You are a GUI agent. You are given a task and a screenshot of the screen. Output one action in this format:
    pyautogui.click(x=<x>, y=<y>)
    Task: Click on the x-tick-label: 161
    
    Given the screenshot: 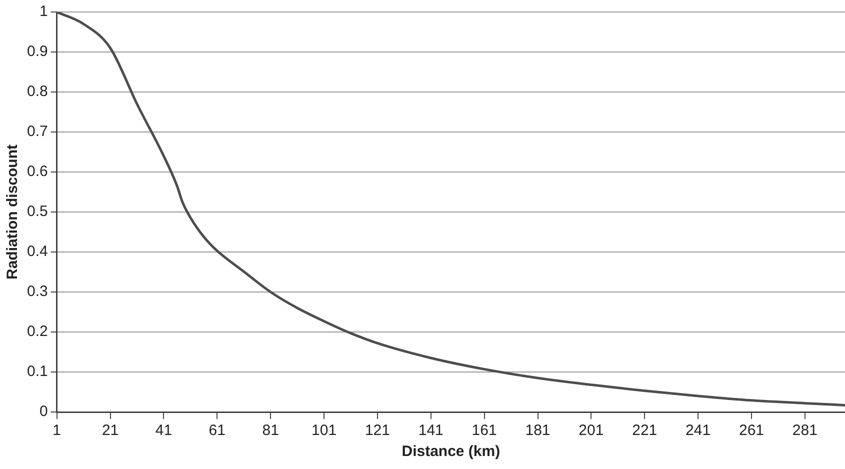 What is the action you would take?
    pyautogui.click(x=484, y=431)
    